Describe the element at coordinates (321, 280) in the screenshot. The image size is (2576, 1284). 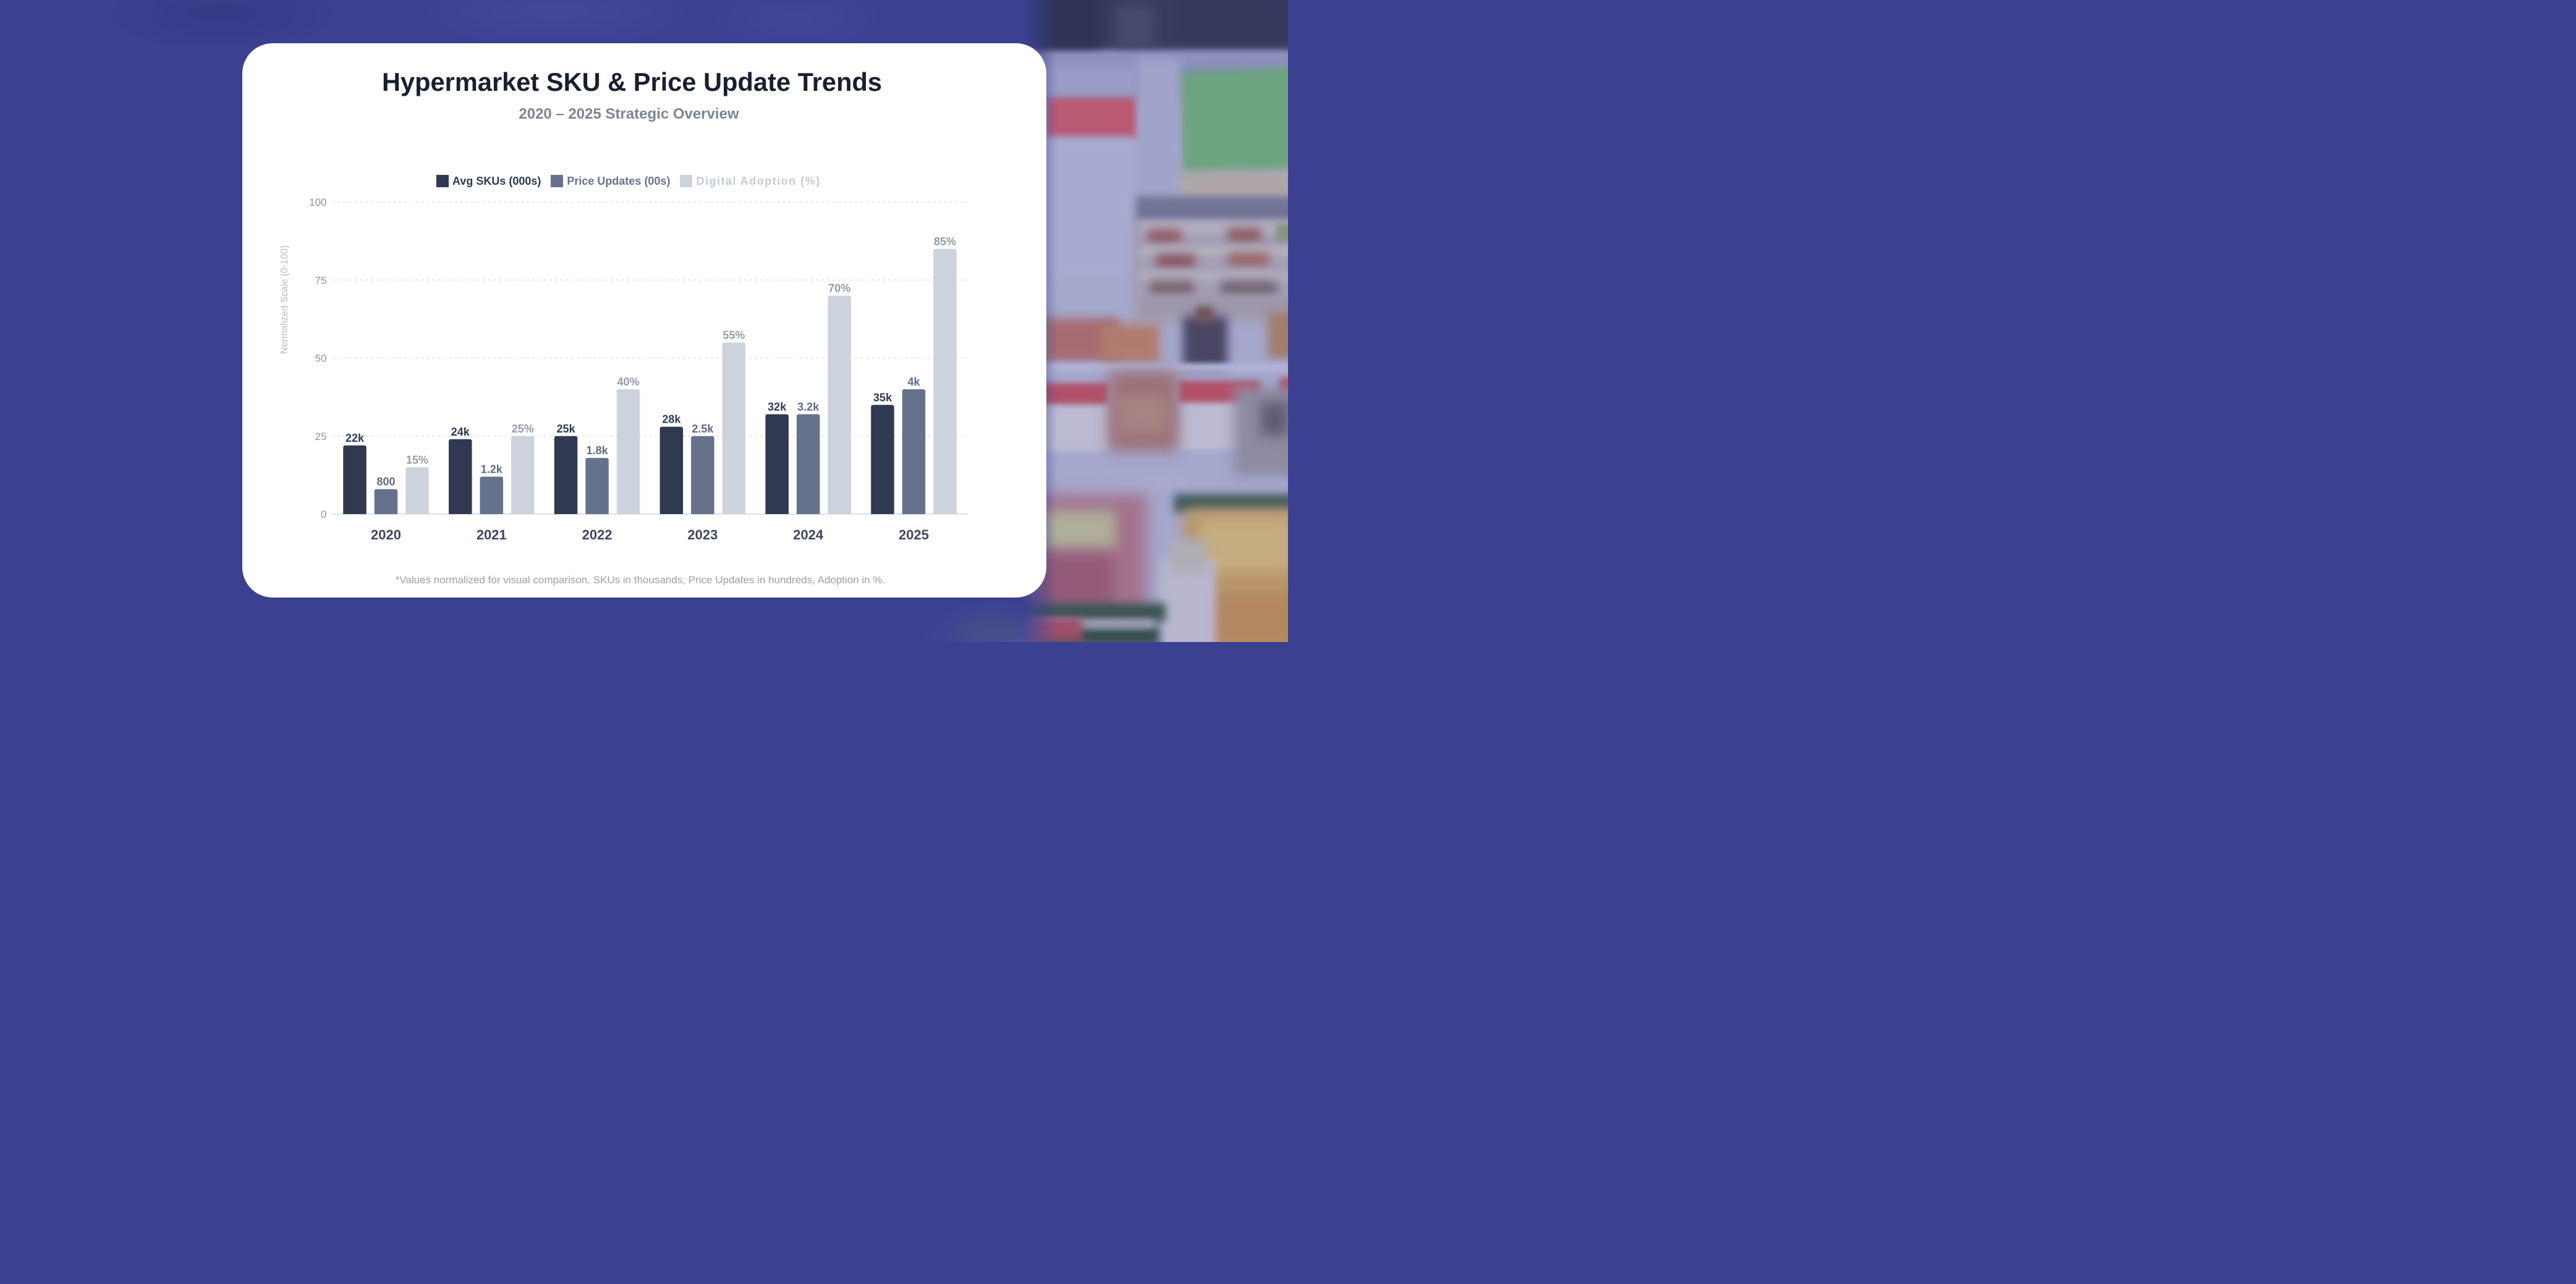
I see `svg-text: 75` at that location.